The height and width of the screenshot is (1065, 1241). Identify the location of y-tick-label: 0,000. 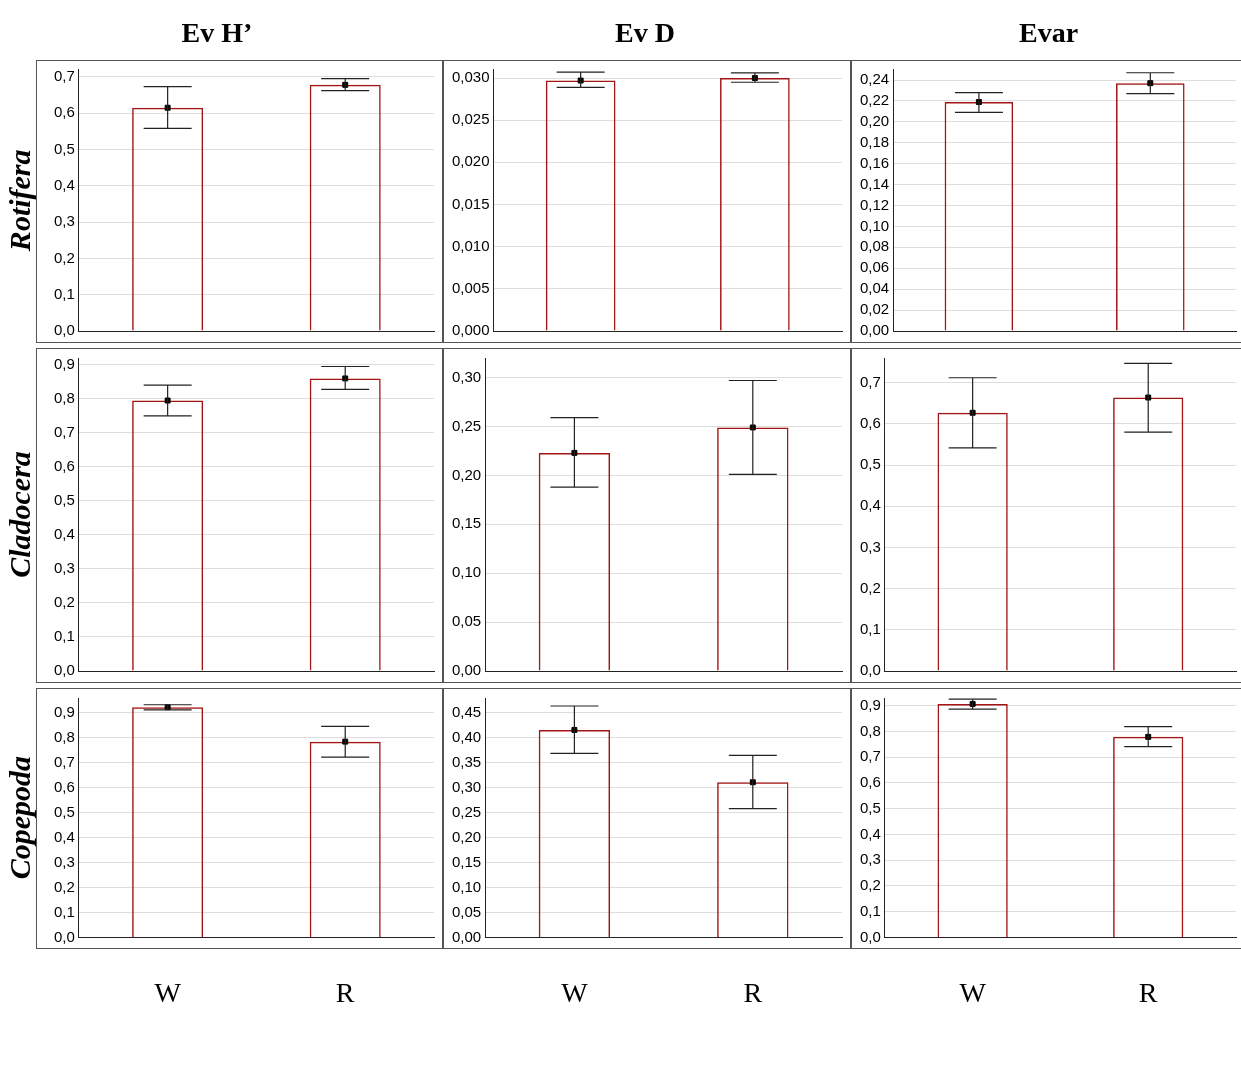
(470, 330).